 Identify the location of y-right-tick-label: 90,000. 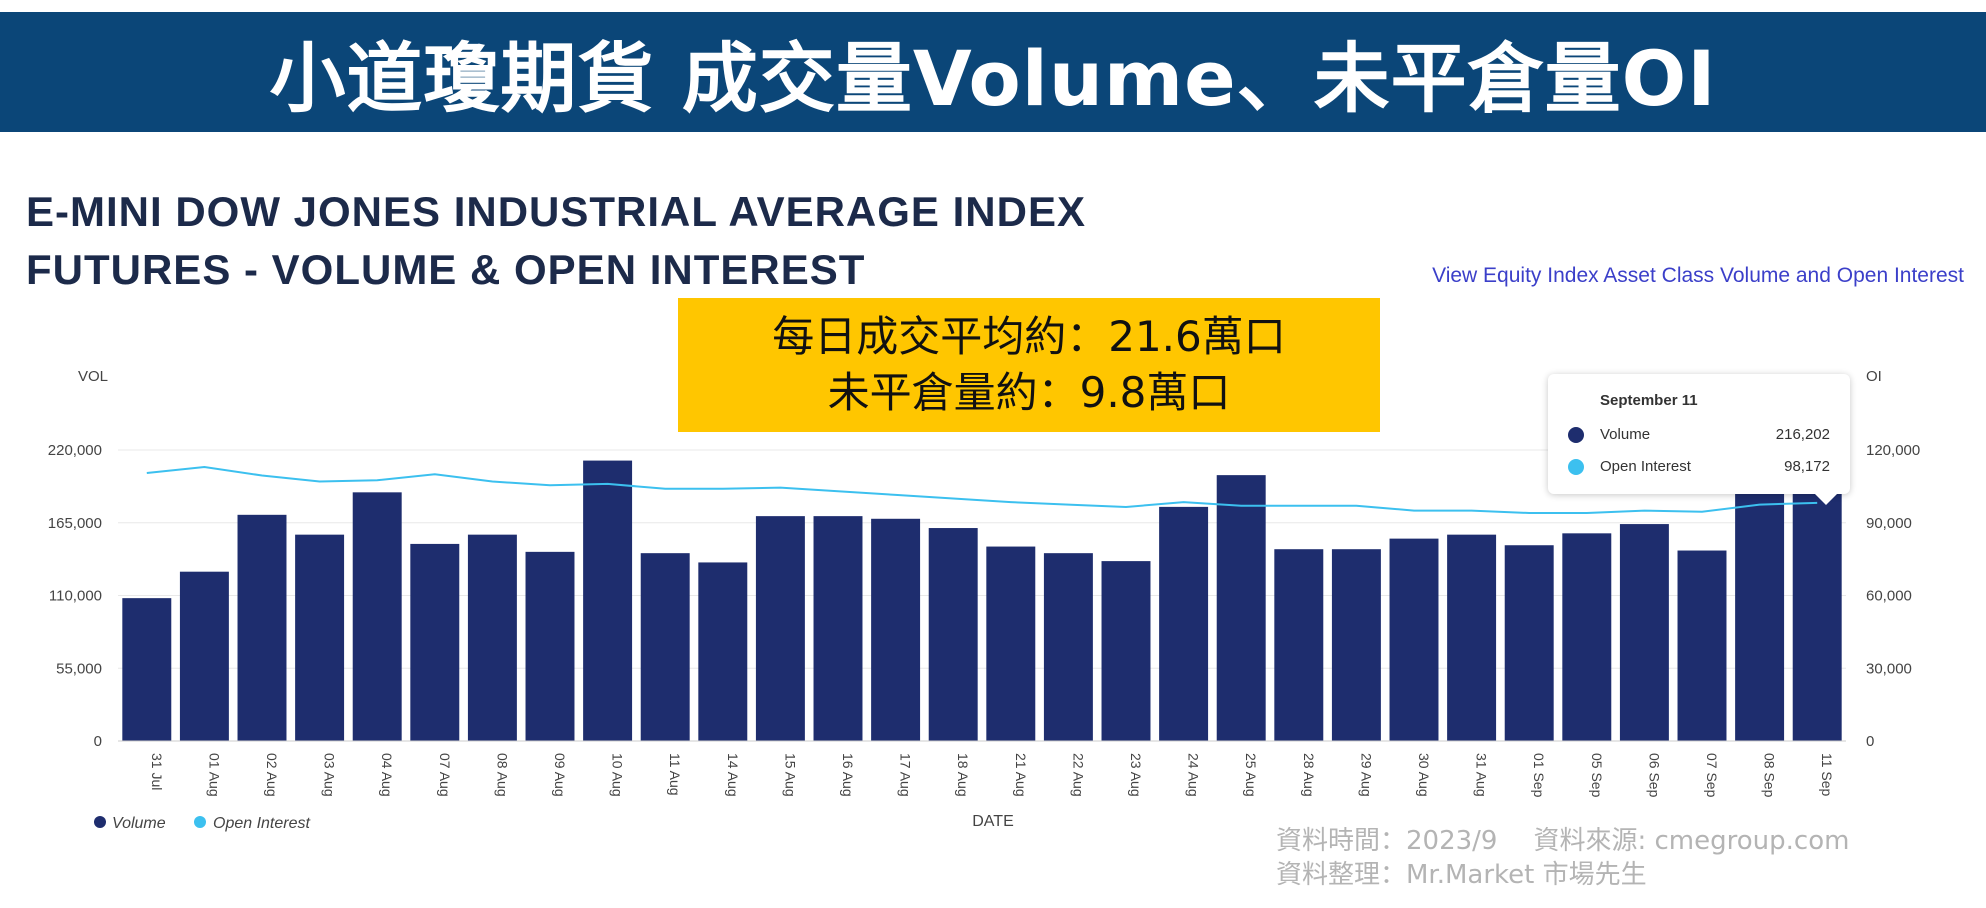
(1889, 523).